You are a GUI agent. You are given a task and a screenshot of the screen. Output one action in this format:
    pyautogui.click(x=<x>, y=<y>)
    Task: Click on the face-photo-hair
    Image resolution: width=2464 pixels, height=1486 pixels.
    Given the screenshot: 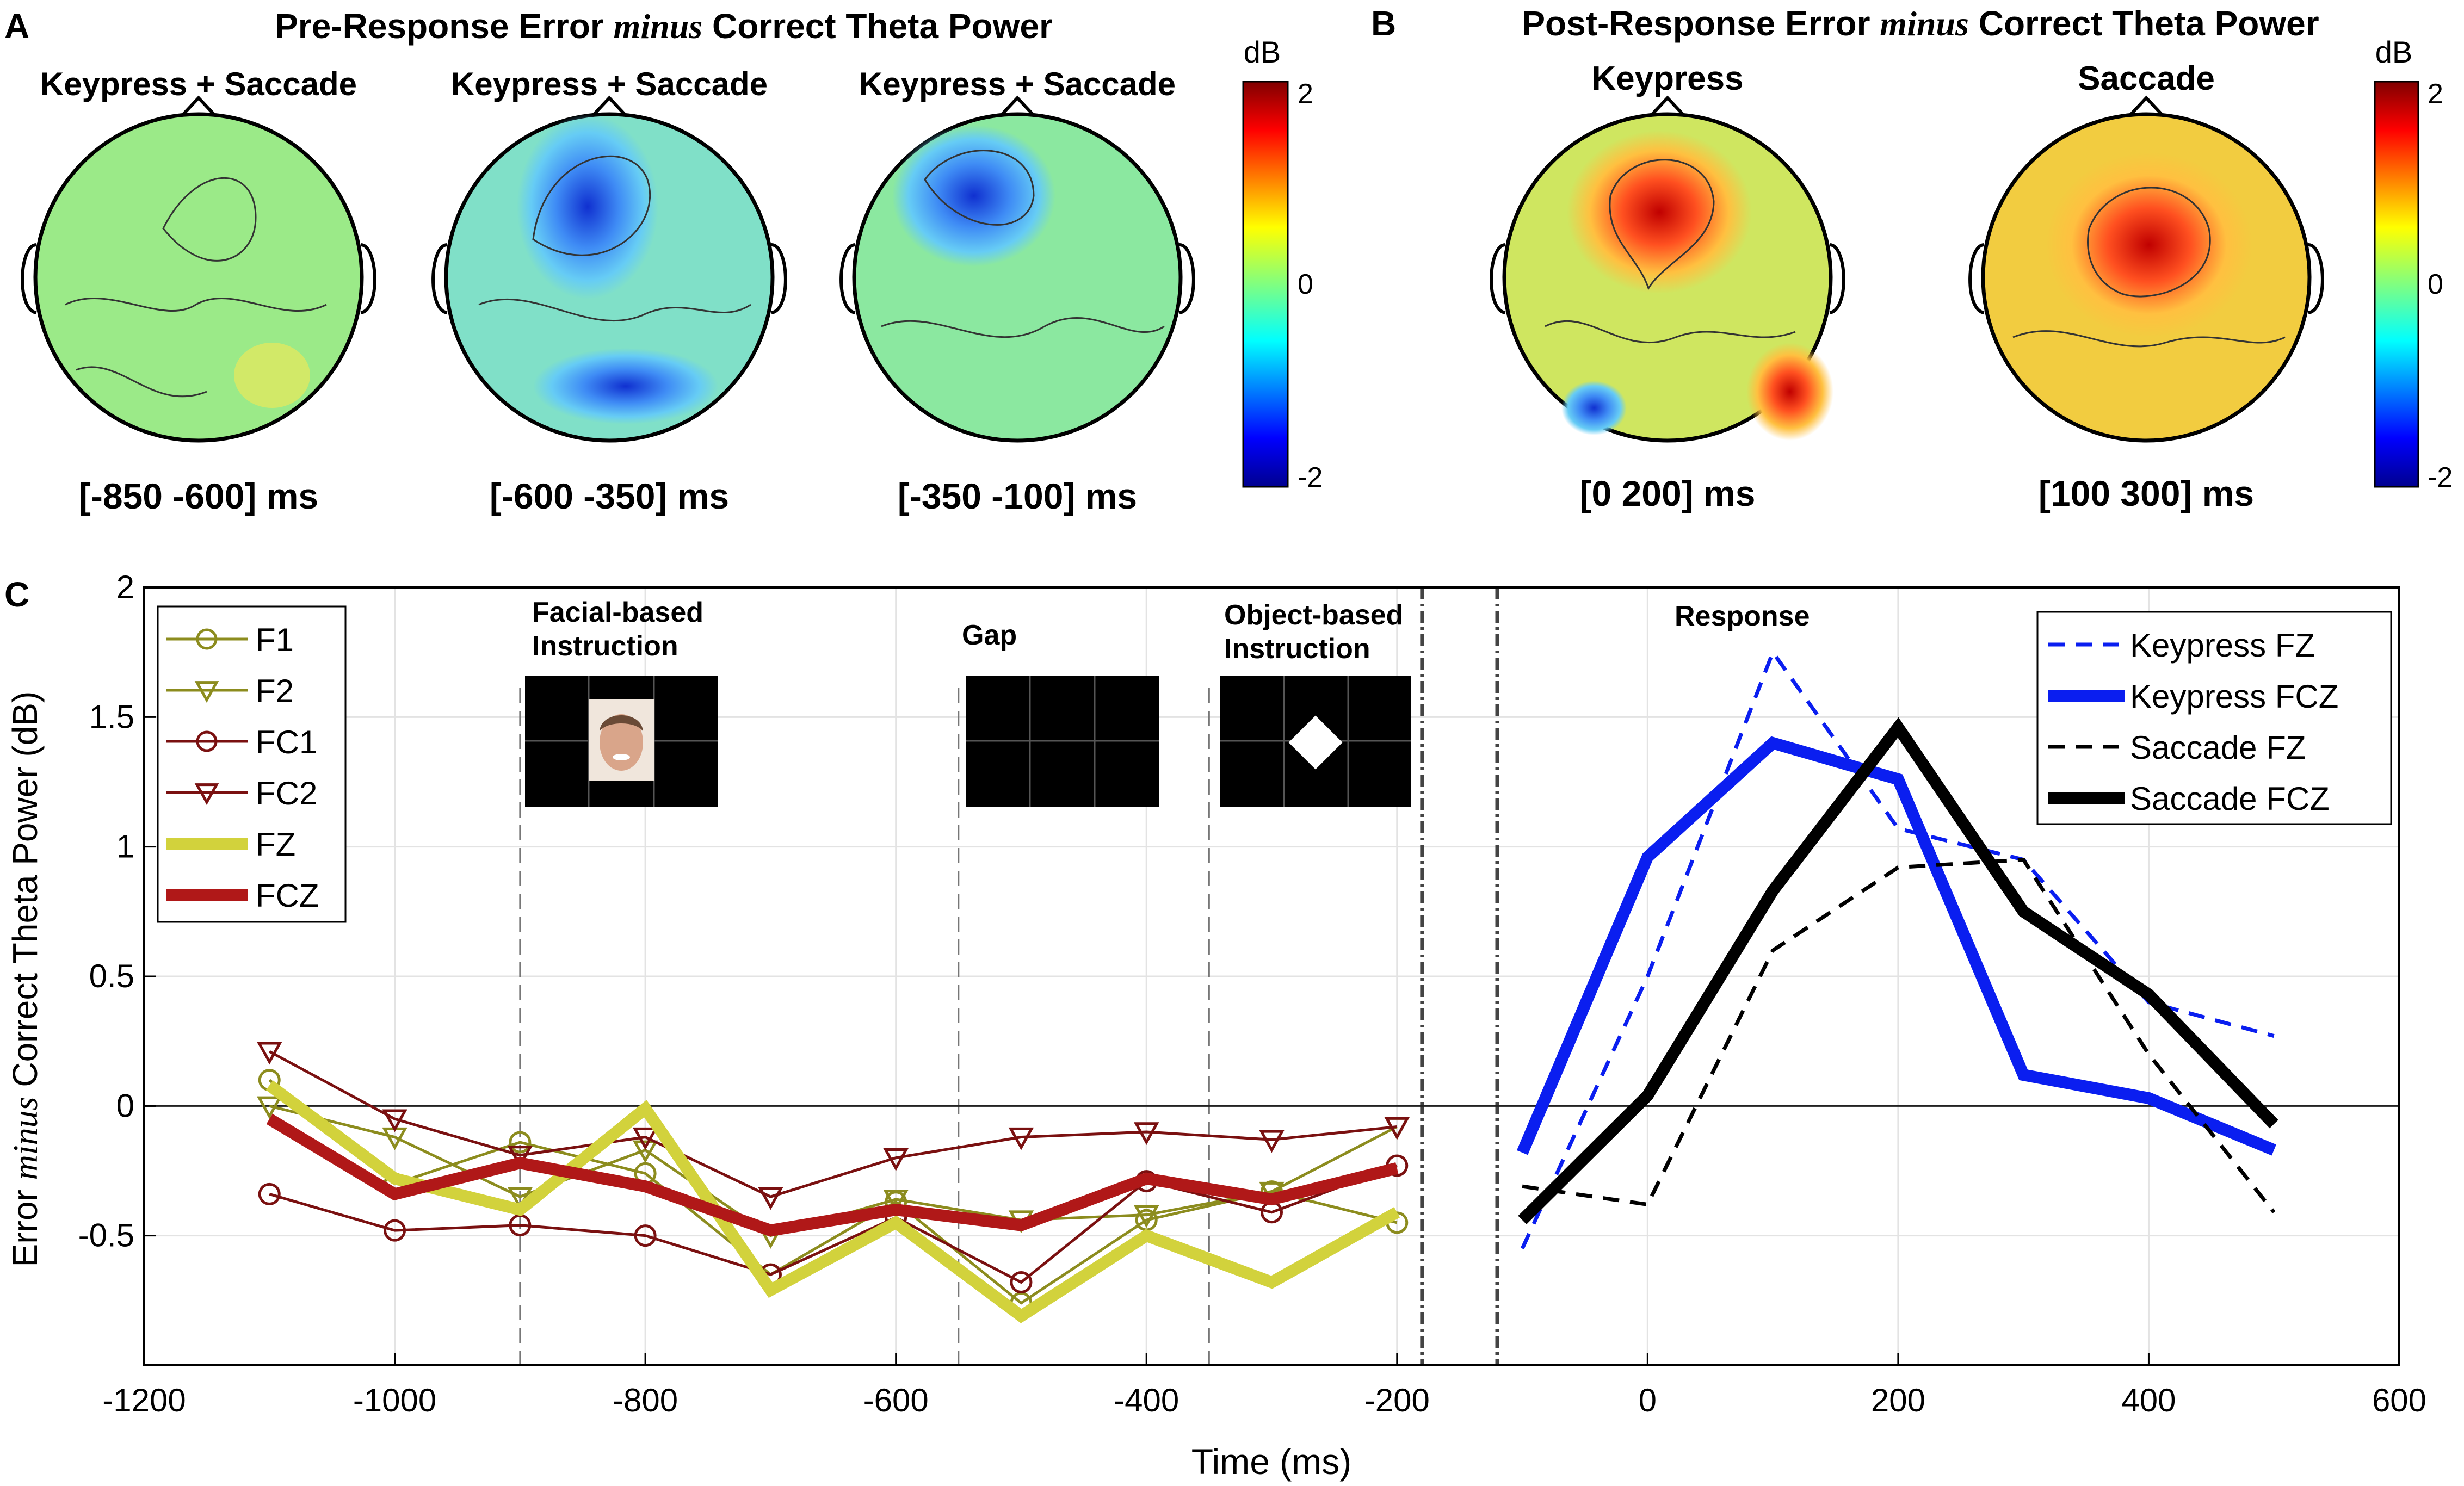 What is the action you would take?
    pyautogui.click(x=621, y=723)
    